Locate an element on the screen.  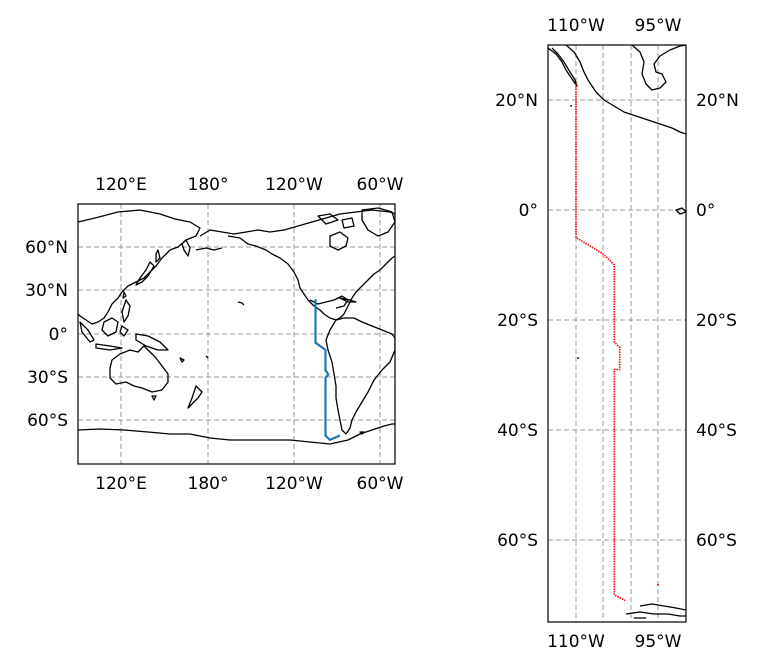
coast-hudson-bay is located at coordinates (339, 241).